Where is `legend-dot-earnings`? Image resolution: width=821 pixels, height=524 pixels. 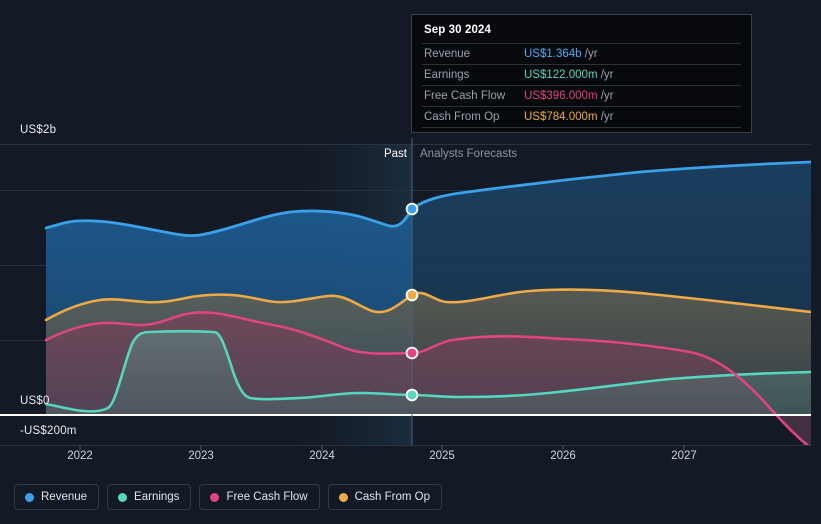 legend-dot-earnings is located at coordinates (123, 497).